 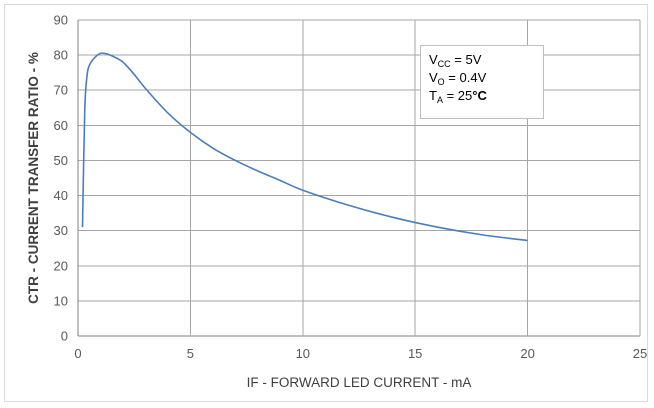 I want to click on x-tick-label: 25, so click(x=640, y=353).